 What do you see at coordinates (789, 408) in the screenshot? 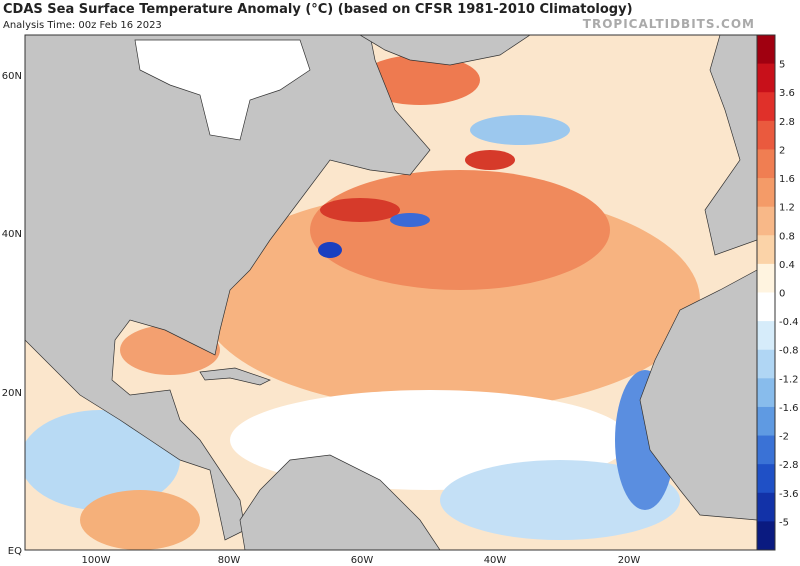
I see `colorbar-label: -1.6` at bounding box center [789, 408].